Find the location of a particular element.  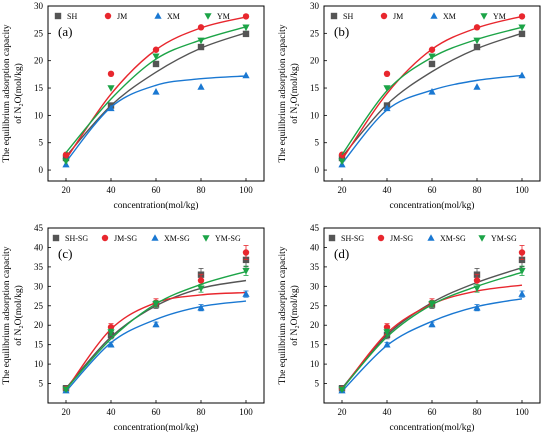

legend-label: YM-SG is located at coordinates (228, 238).